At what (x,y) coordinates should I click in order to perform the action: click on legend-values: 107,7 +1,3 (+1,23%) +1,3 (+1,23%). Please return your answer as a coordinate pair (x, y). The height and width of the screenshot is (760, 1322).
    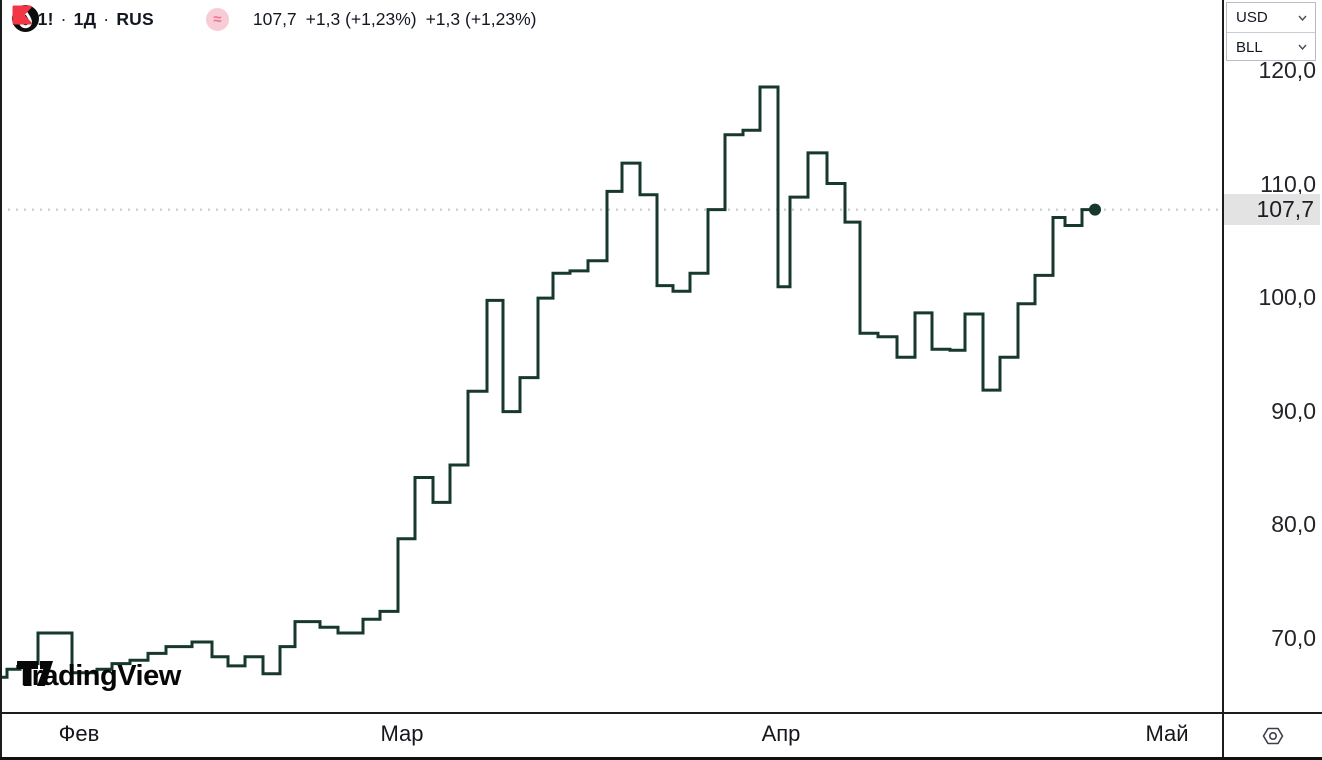
    Looking at the image, I should click on (395, 19).